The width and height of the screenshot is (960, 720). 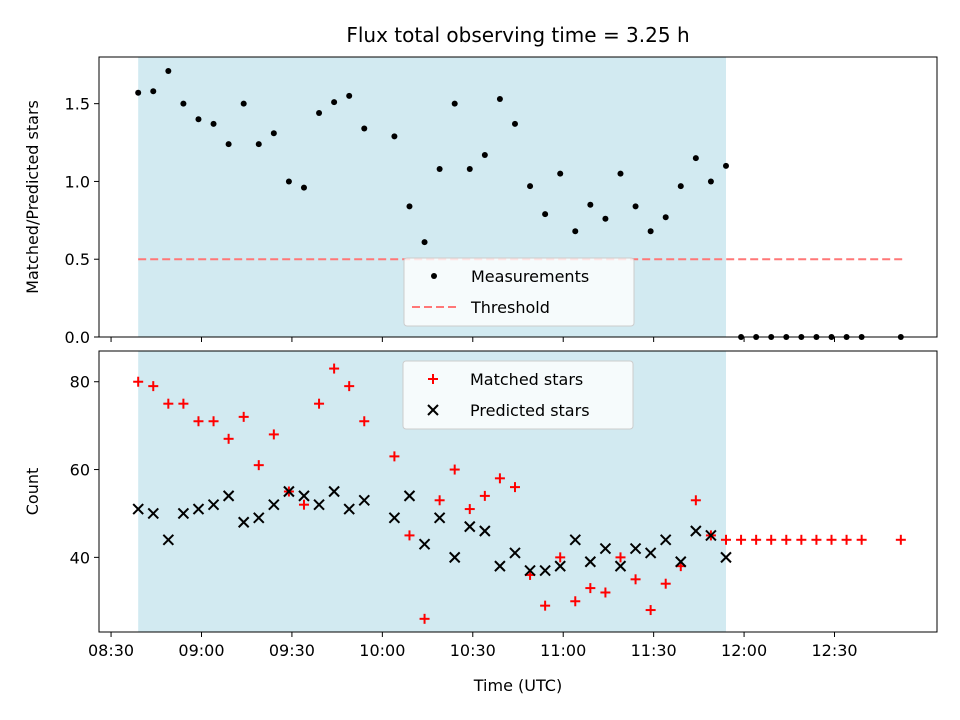 I want to click on predicted-stars-point-9-b, so click(x=274, y=504).